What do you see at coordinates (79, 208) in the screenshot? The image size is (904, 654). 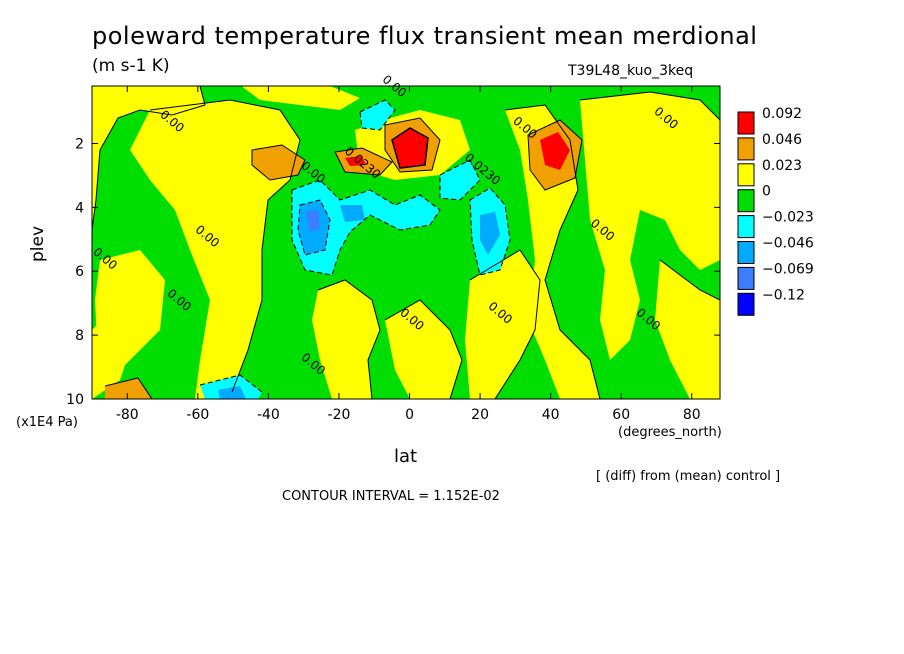 I see `y-tick-label: 4` at bounding box center [79, 208].